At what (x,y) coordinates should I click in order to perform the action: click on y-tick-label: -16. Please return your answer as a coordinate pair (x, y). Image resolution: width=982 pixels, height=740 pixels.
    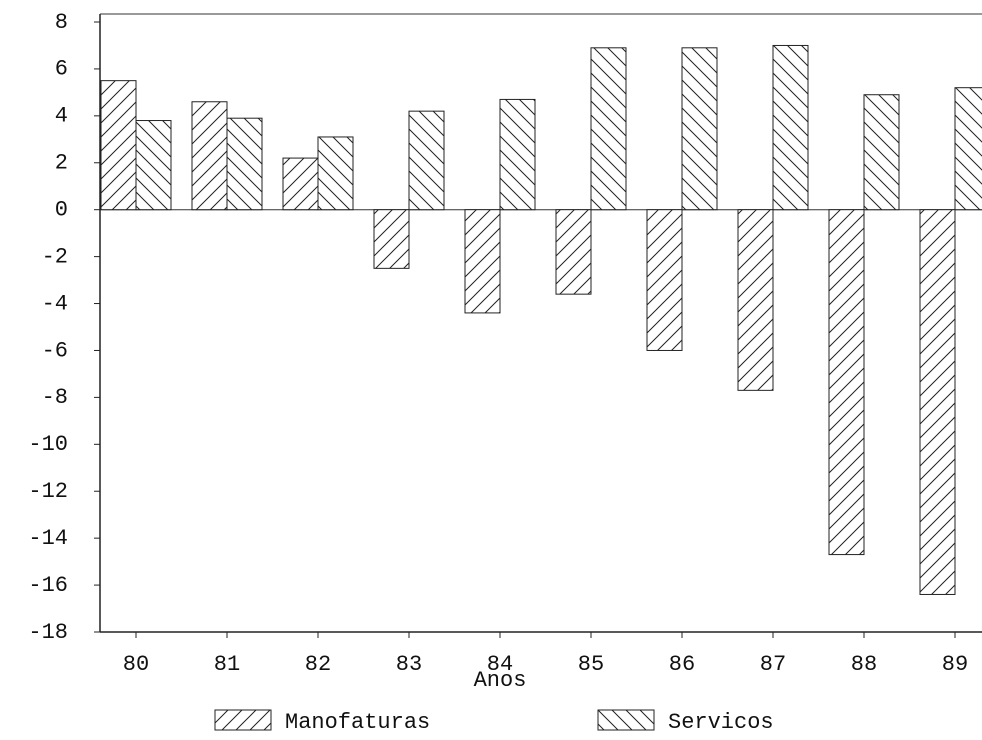
    Looking at the image, I should click on (48, 585).